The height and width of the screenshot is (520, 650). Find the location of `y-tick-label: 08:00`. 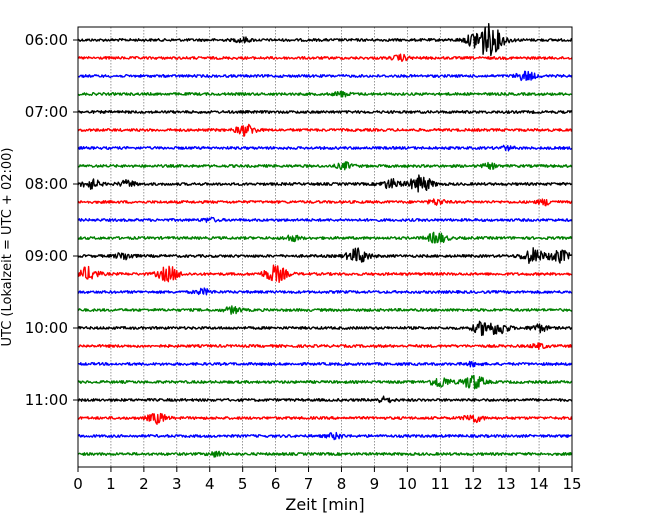

y-tick-label: 08:00 is located at coordinates (46, 184).